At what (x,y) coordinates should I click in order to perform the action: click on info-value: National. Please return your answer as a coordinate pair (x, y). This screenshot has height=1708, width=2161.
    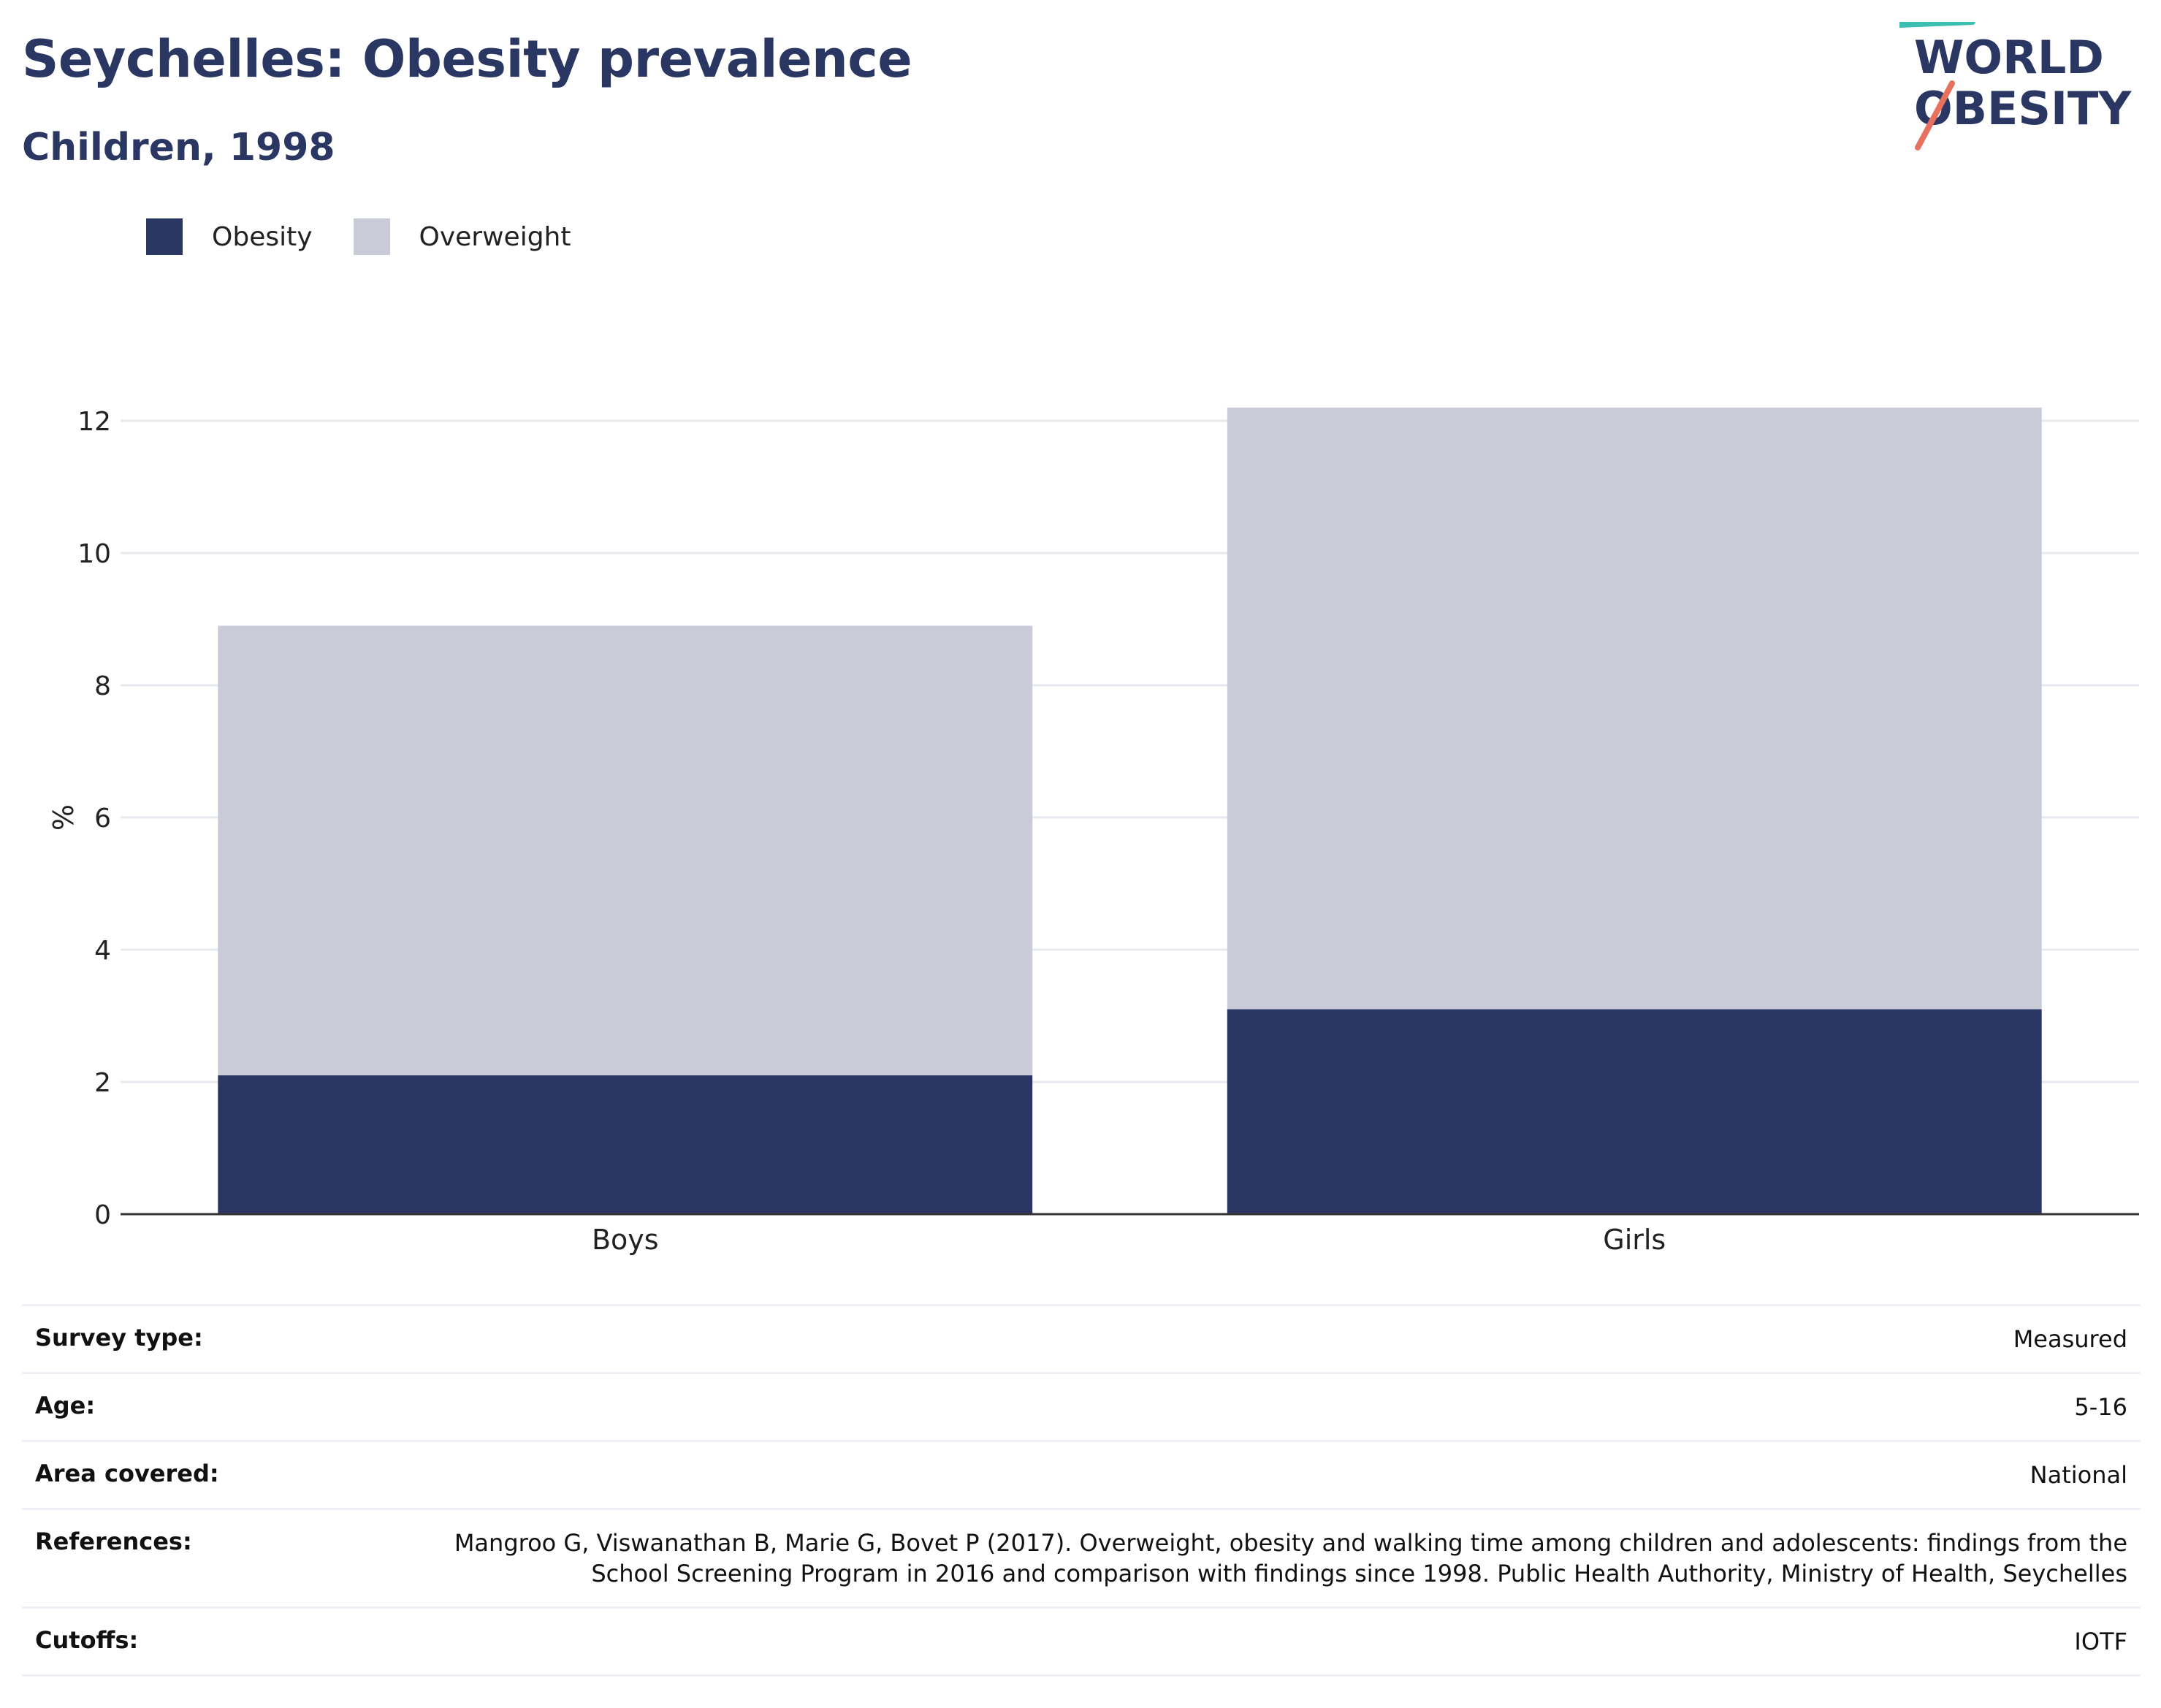
    Looking at the image, I should click on (2078, 1475).